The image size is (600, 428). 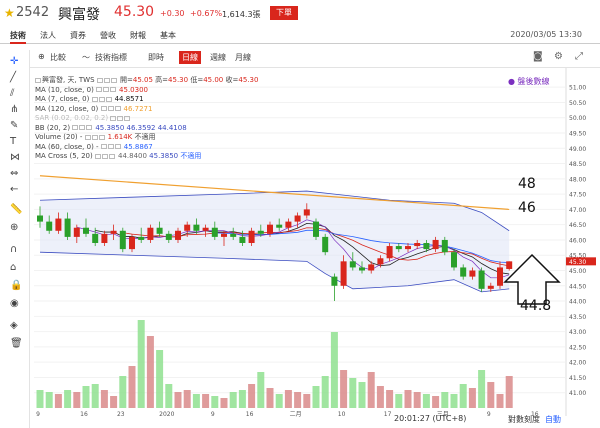 I want to click on add-compare-icon: ⊕, so click(x=41, y=56).